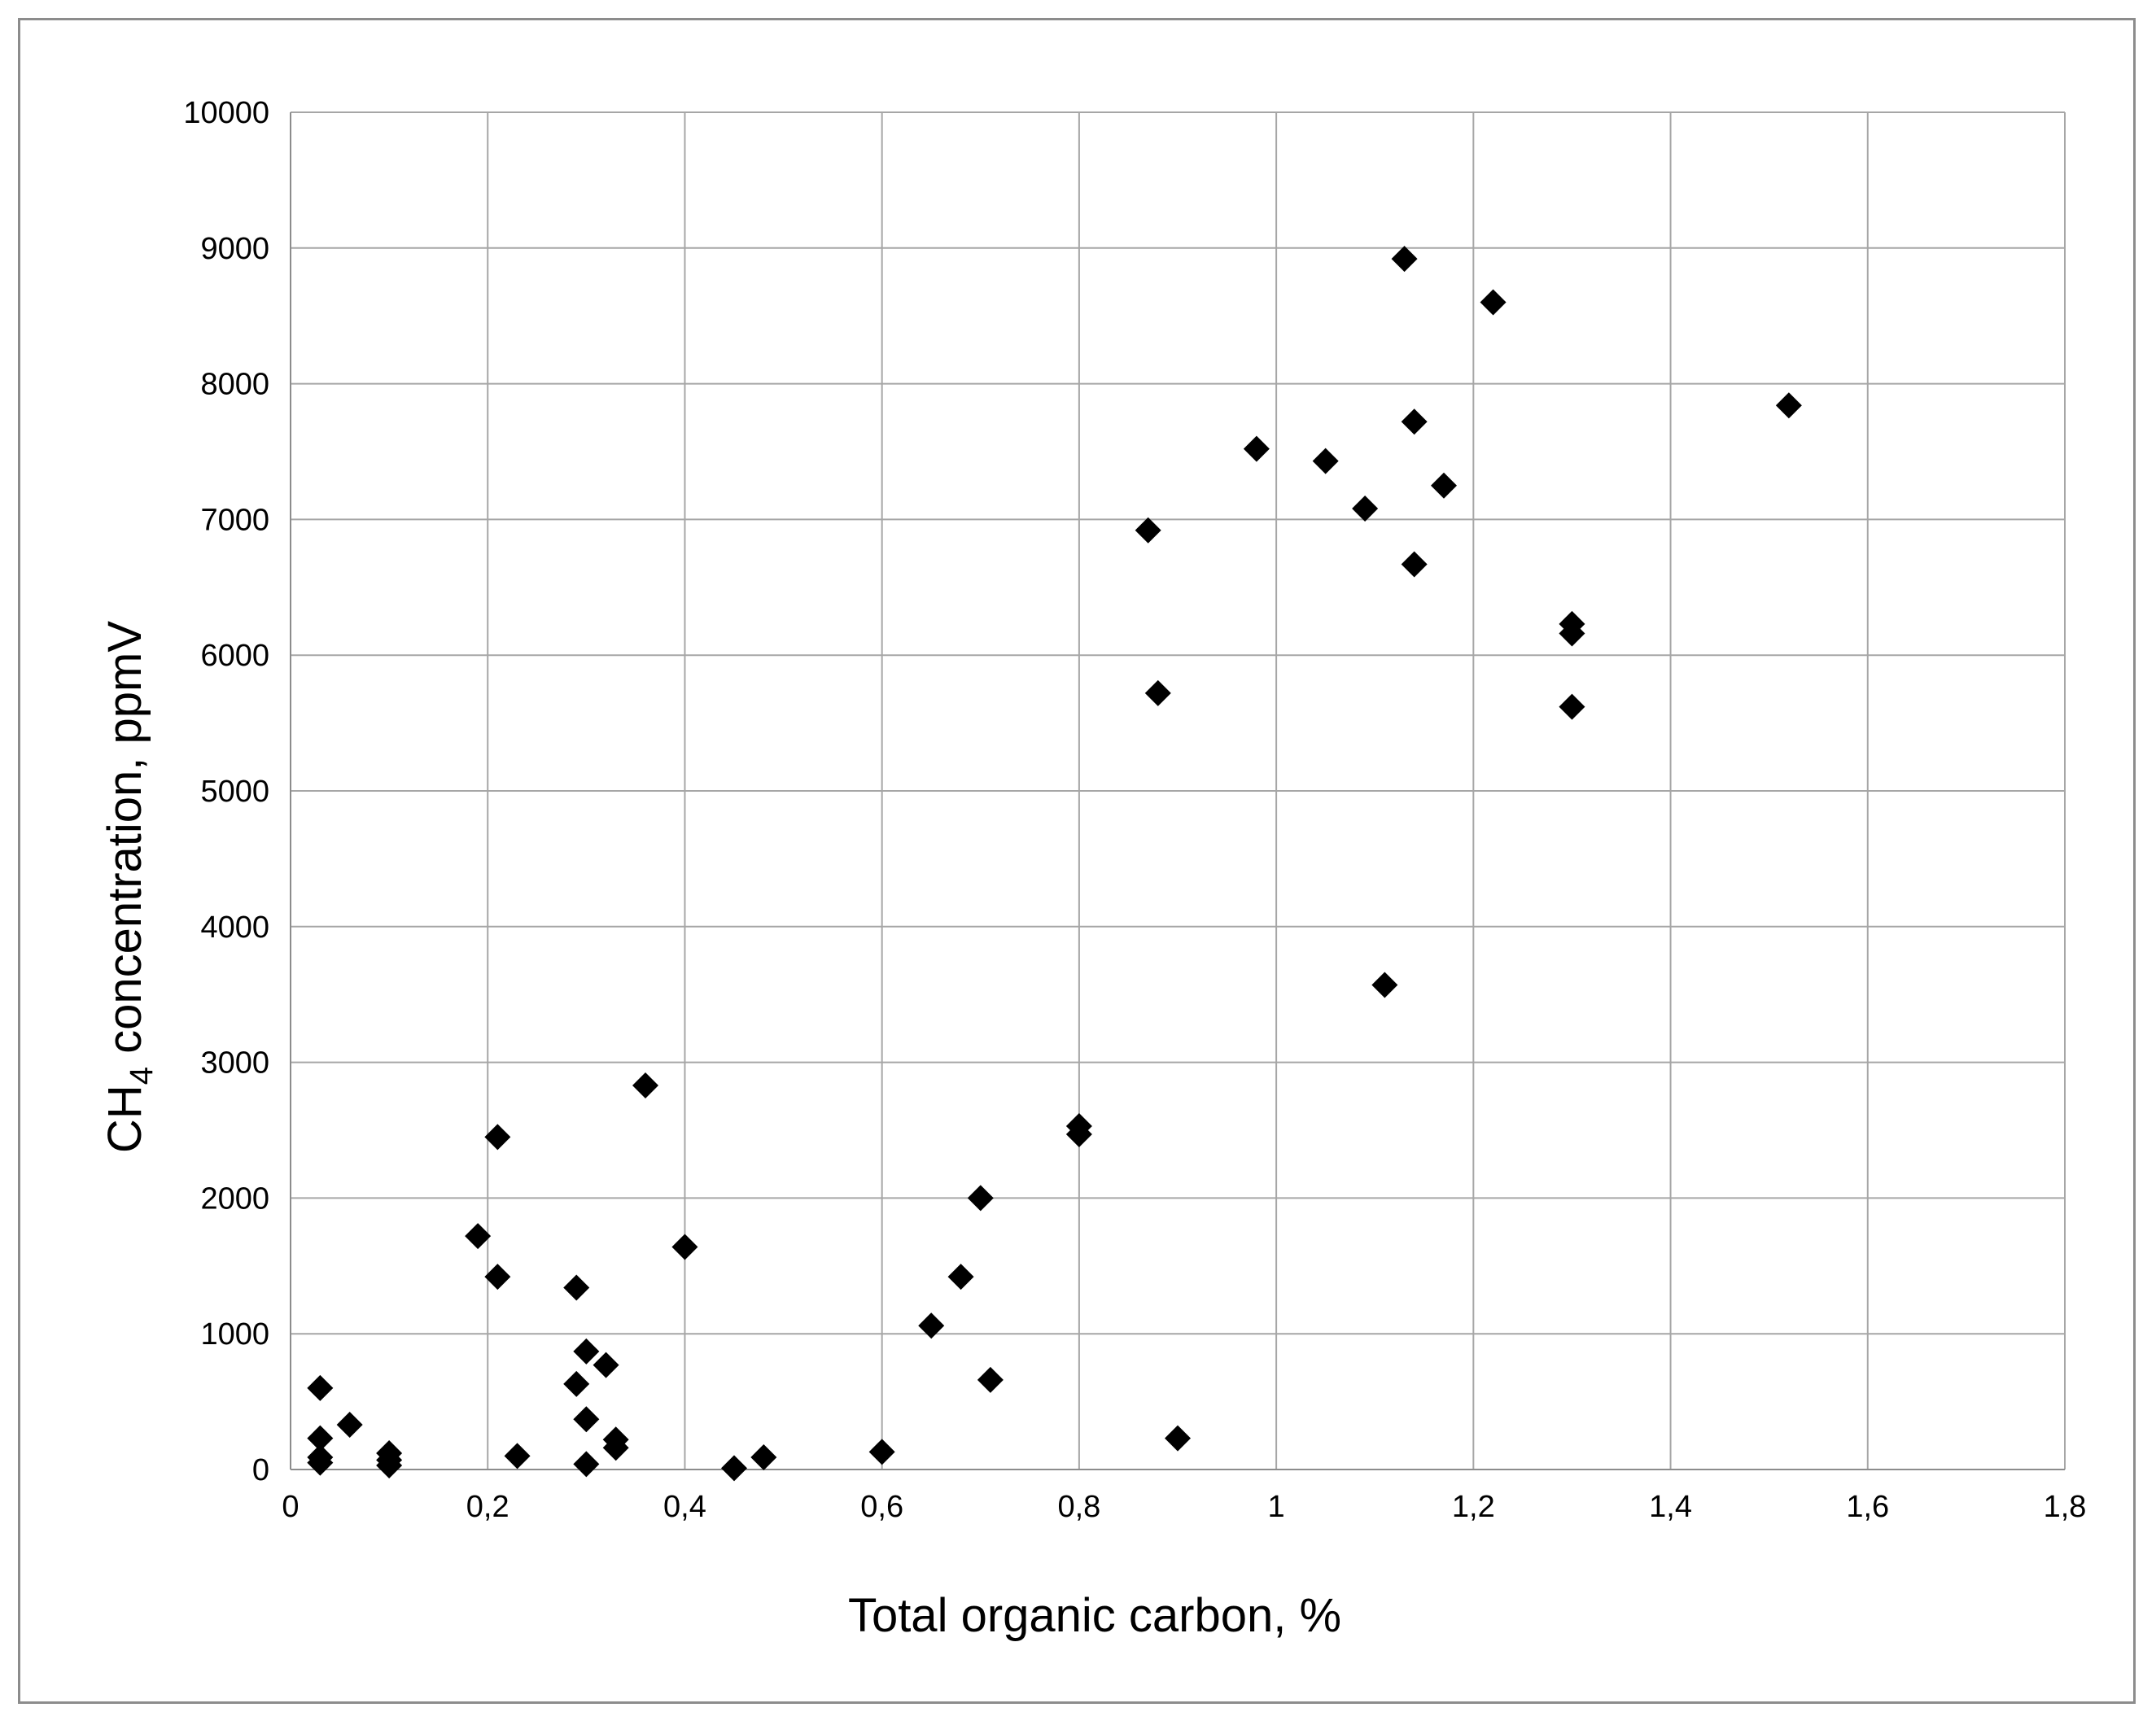  I want to click on y-tick-label: 2000, so click(234, 1198).